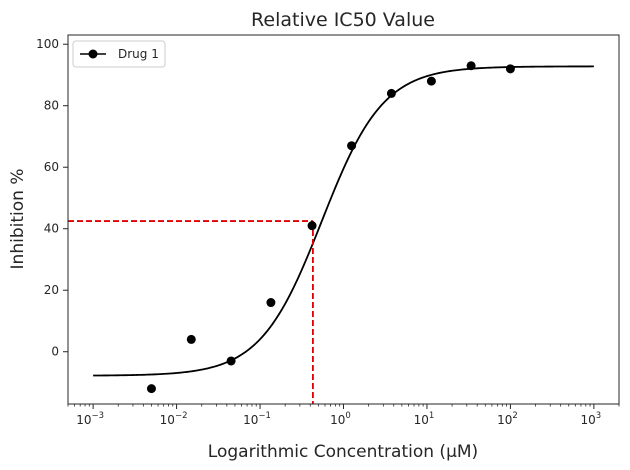  Describe the element at coordinates (138, 54) in the screenshot. I see `legend-label-drug-1: Drug 1` at that location.